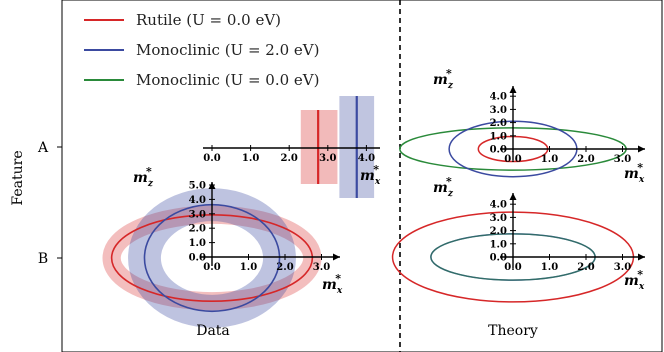 The height and width of the screenshot is (352, 664). What do you see at coordinates (539, 126) in the screenshot?
I see `axes-theory-a: 0.01.02.03.0mx*0.01.02.03.04.0mz*` at bounding box center [539, 126].